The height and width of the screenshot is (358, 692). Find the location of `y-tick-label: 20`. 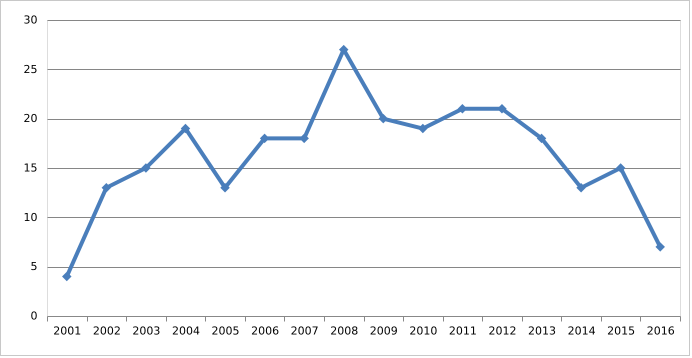

y-tick-label: 20 is located at coordinates (31, 119).